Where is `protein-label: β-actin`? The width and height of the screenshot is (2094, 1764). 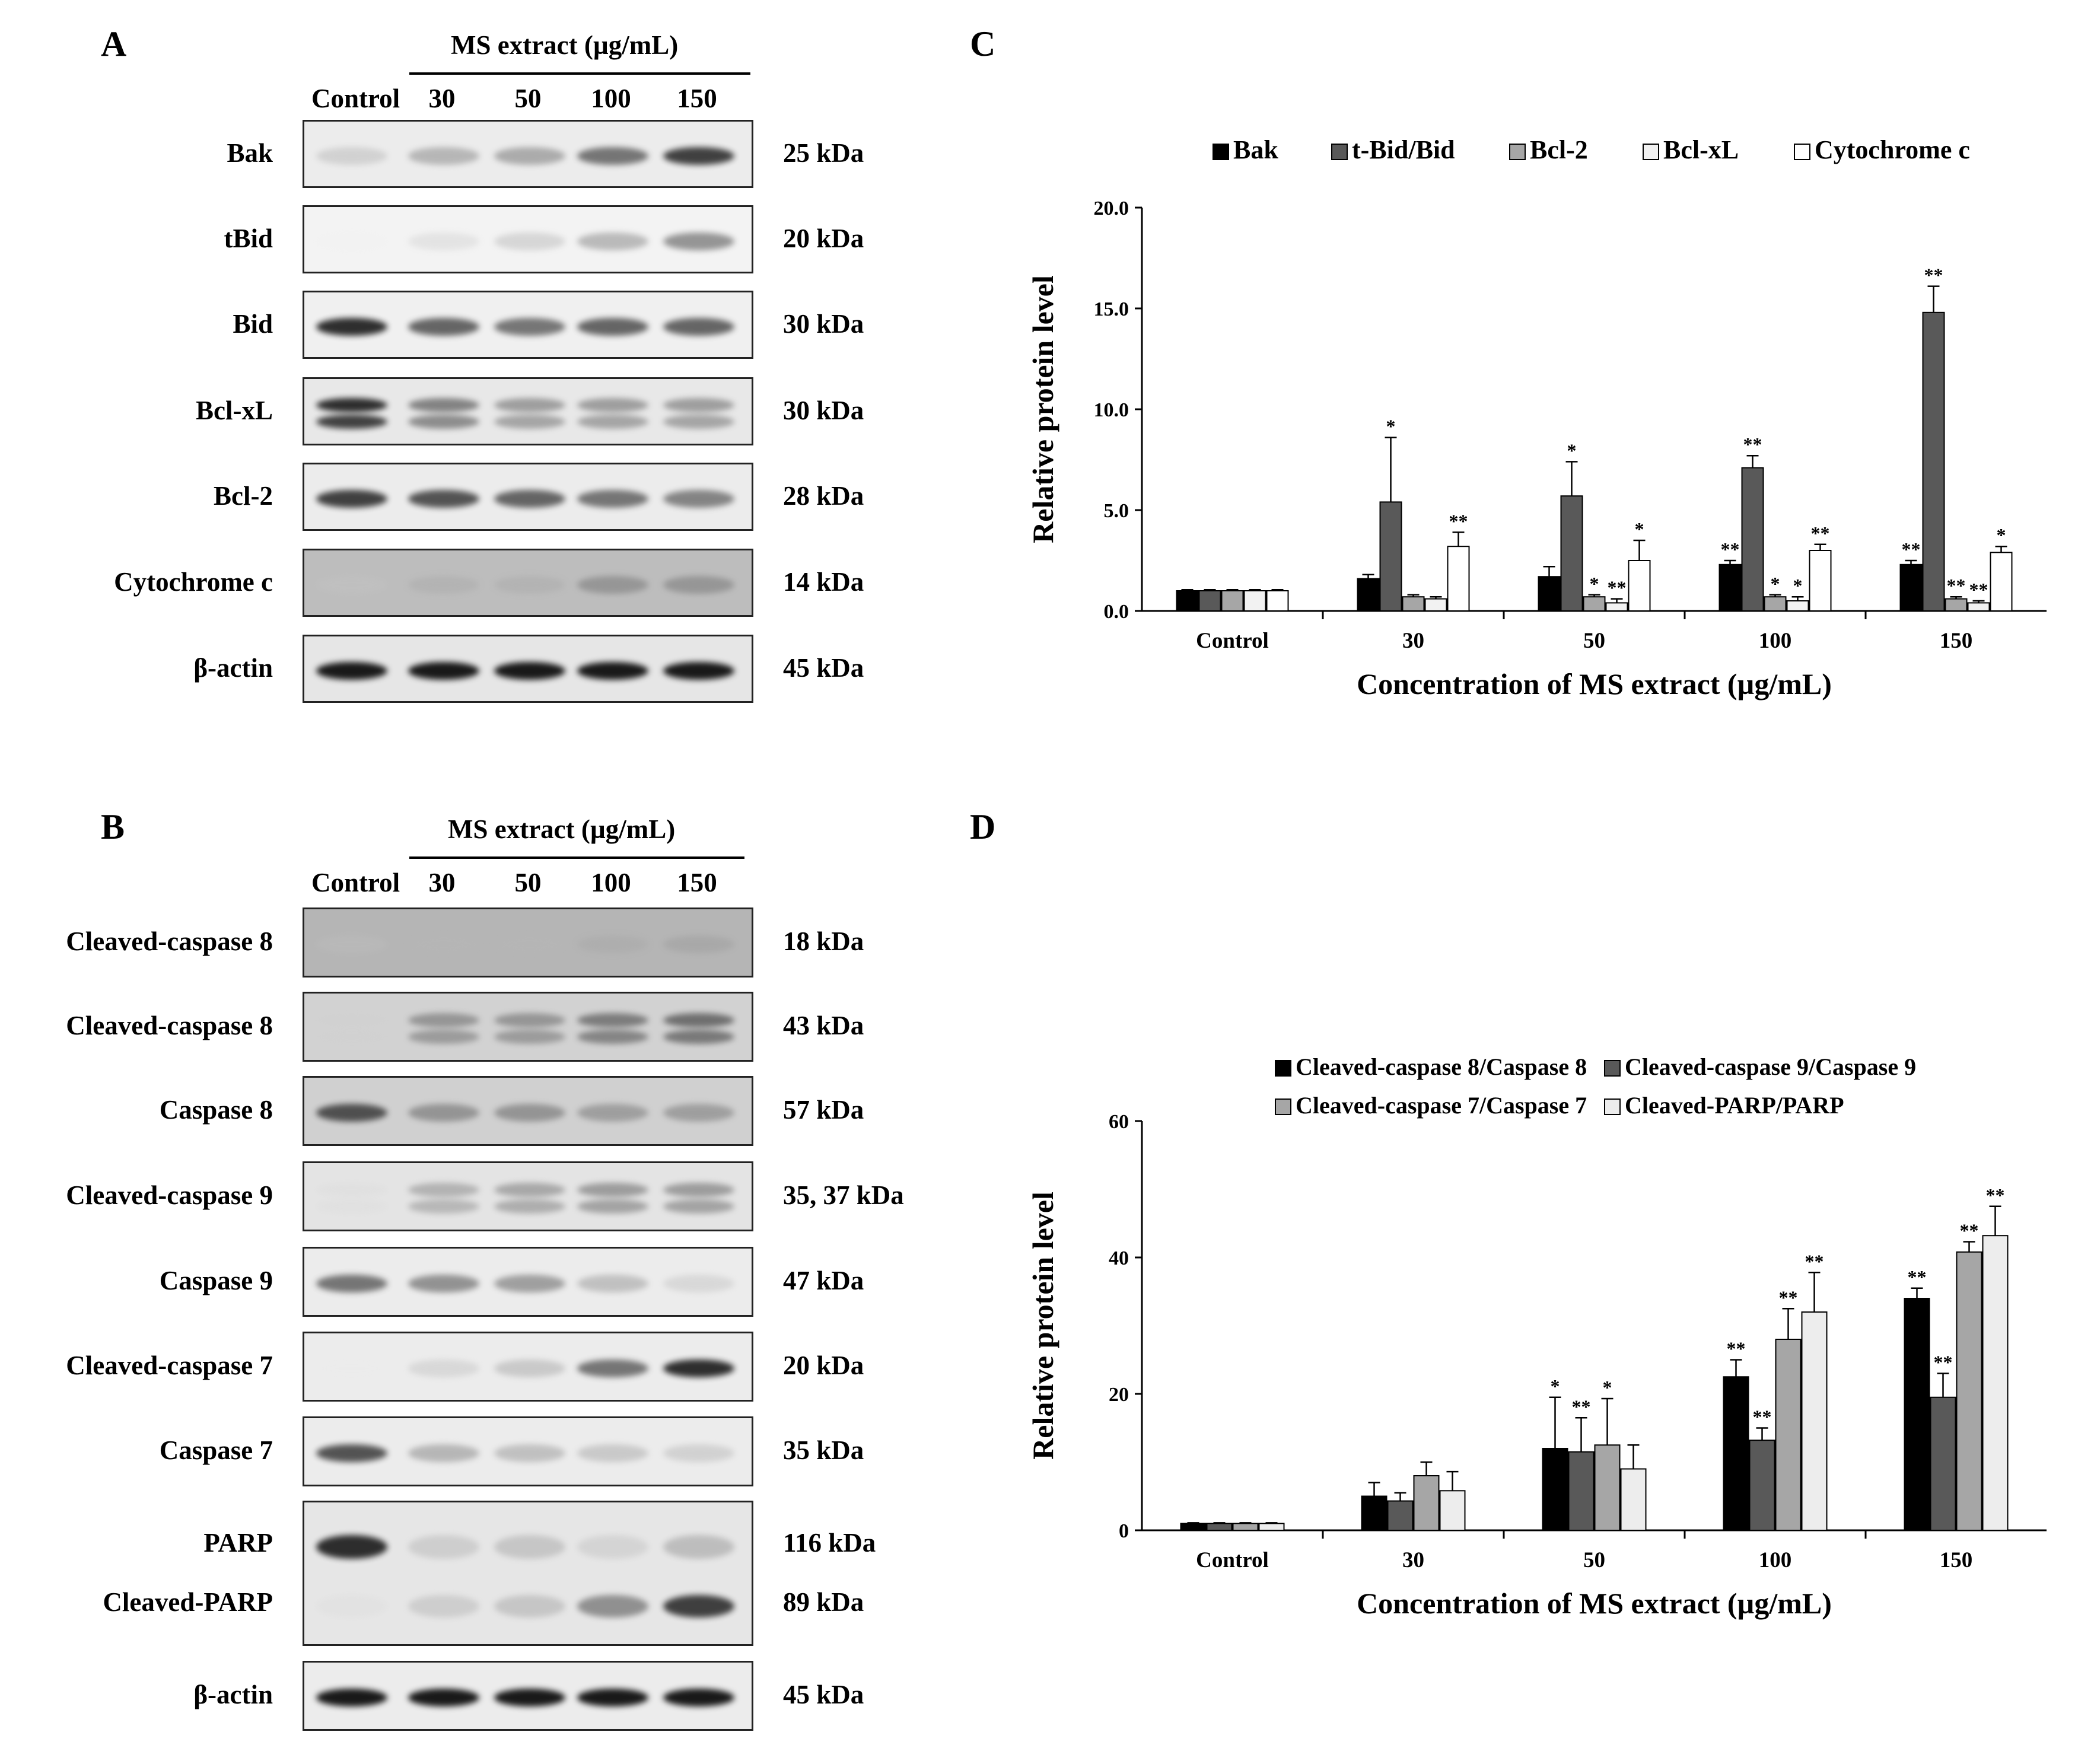
protein-label: β-actin is located at coordinates (233, 667).